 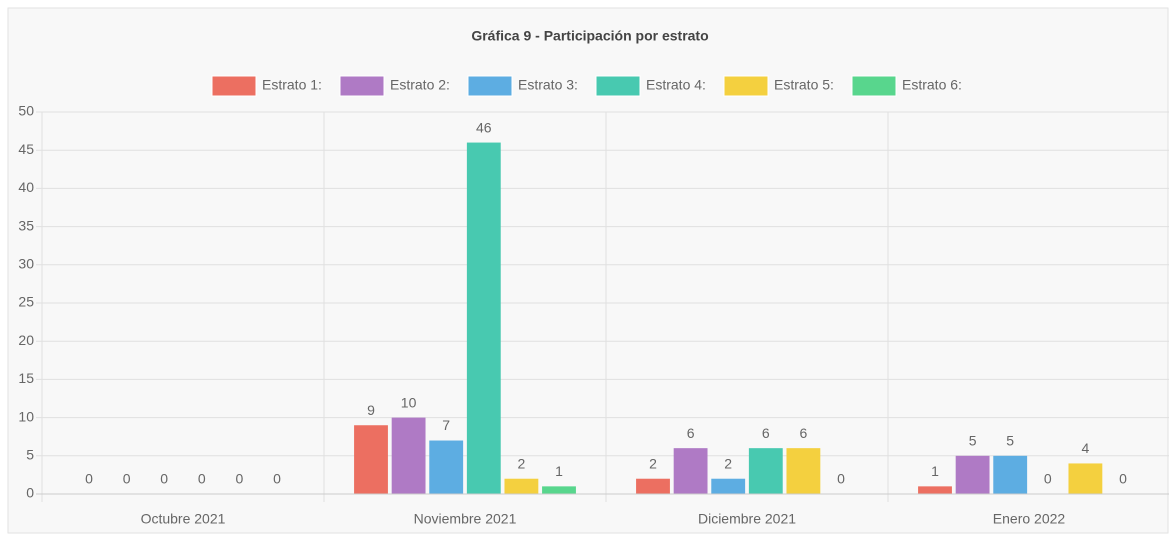 What do you see at coordinates (30, 493) in the screenshot?
I see `y-tick-label: 0` at bounding box center [30, 493].